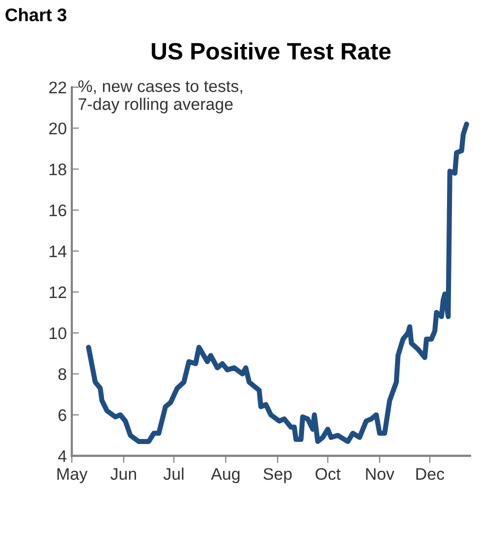  What do you see at coordinates (58, 170) in the screenshot?
I see `y-tick-label: 18` at bounding box center [58, 170].